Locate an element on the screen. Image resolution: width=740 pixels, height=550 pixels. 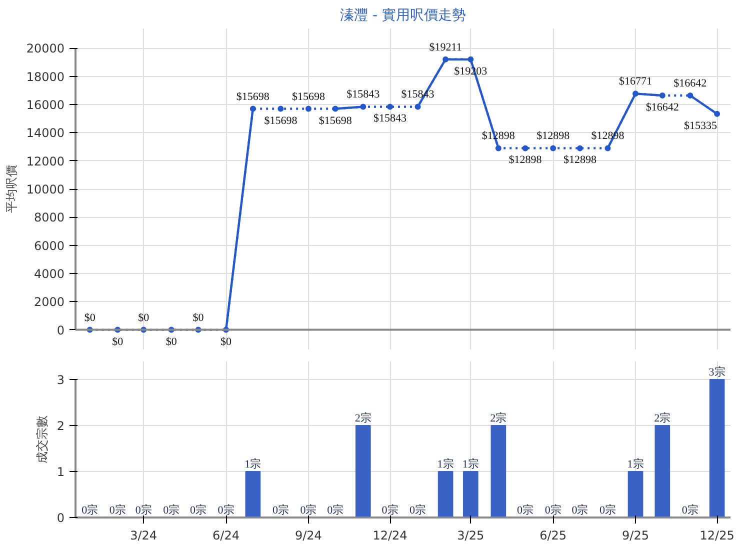
y-tick-label: 8000 is located at coordinates (49, 217).